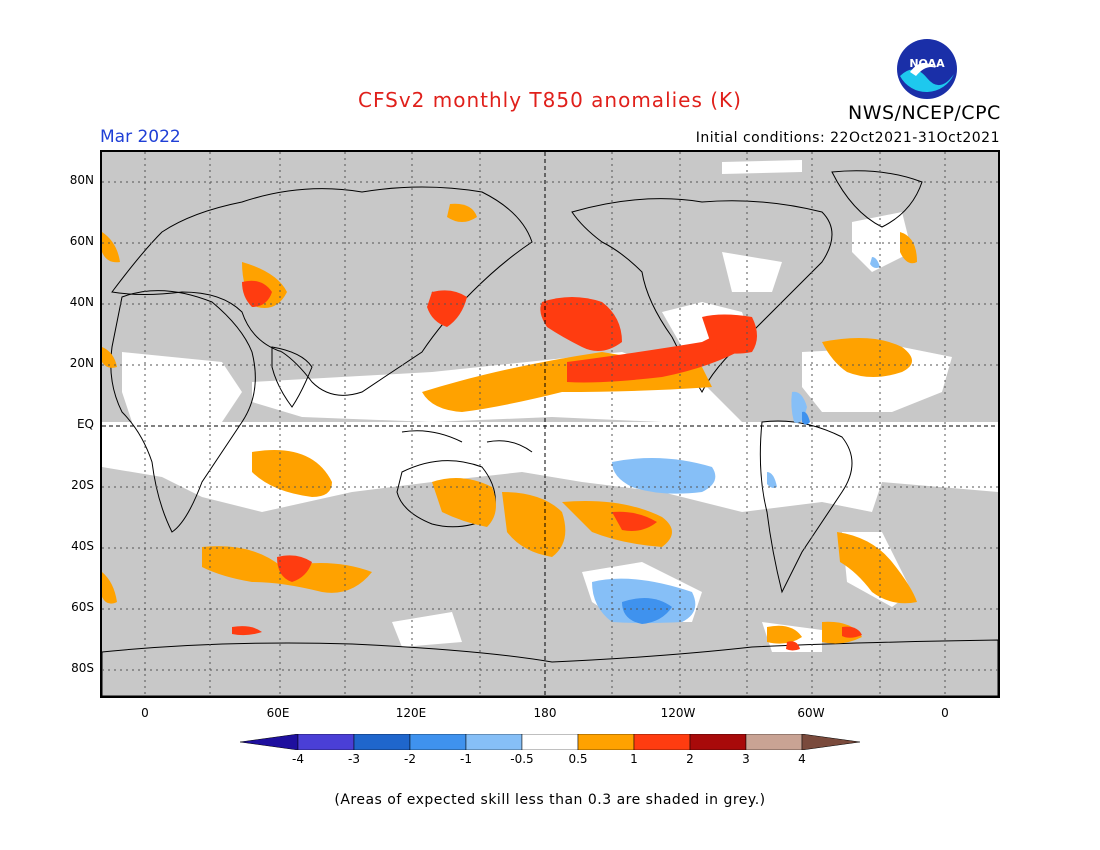  What do you see at coordinates (690, 759) in the screenshot?
I see `colorbar-label: 2` at bounding box center [690, 759].